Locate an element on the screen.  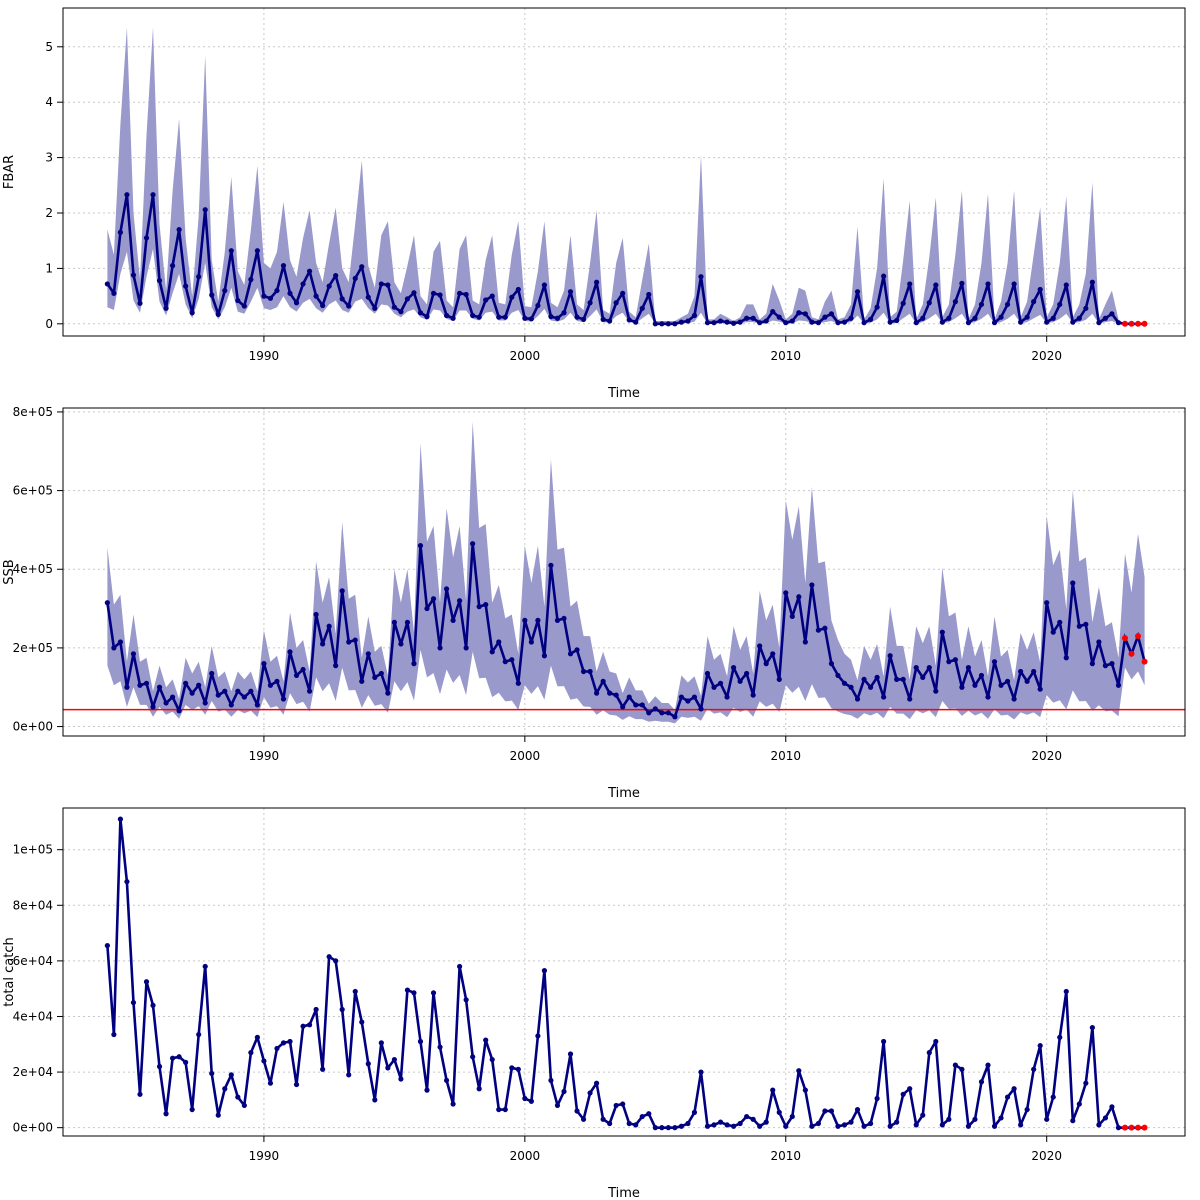
y-tick-label: 0e+00 is located at coordinates (33, 1128).